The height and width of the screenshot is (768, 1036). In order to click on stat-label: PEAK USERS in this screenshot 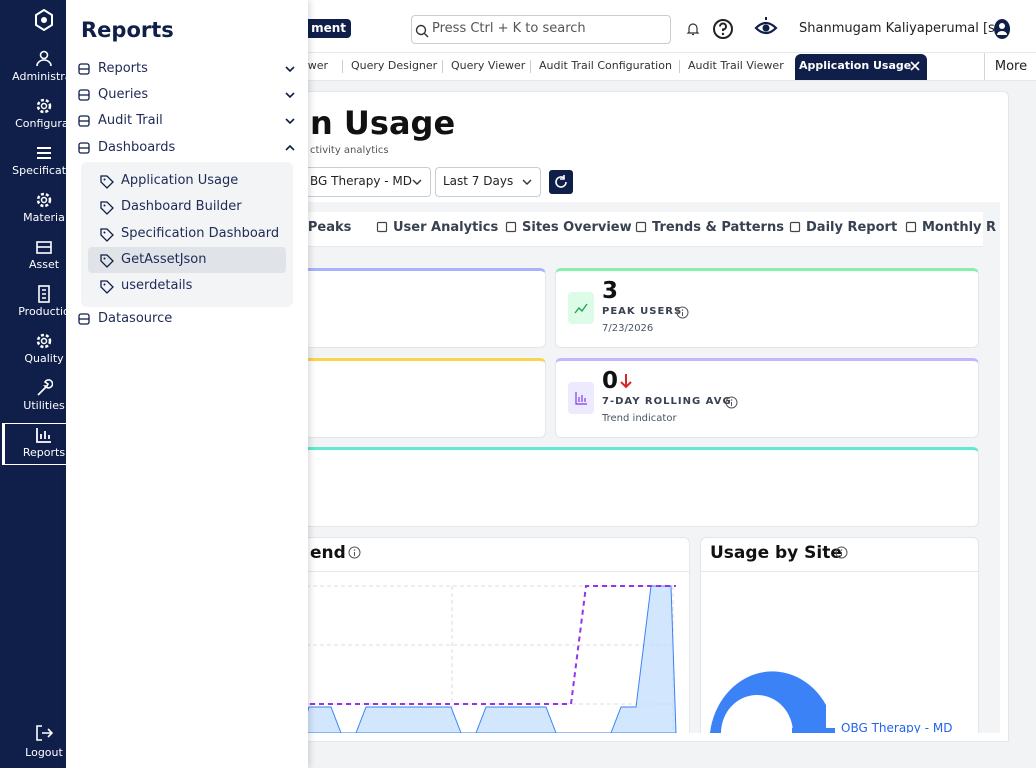, I will do `click(642, 311)`.